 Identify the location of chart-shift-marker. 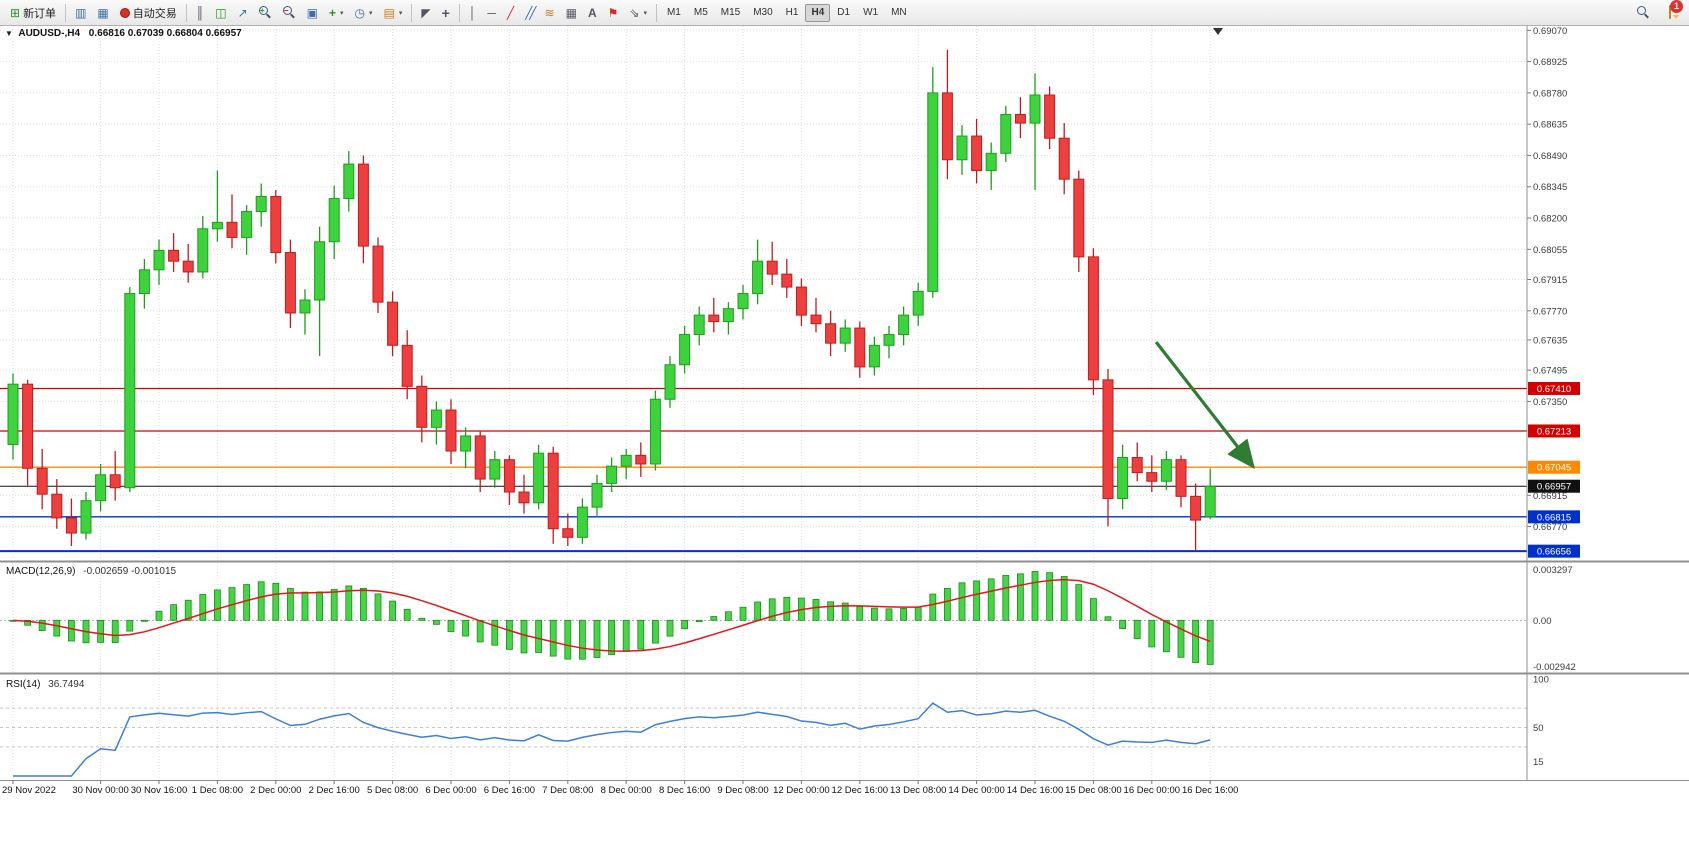
(1218, 31).